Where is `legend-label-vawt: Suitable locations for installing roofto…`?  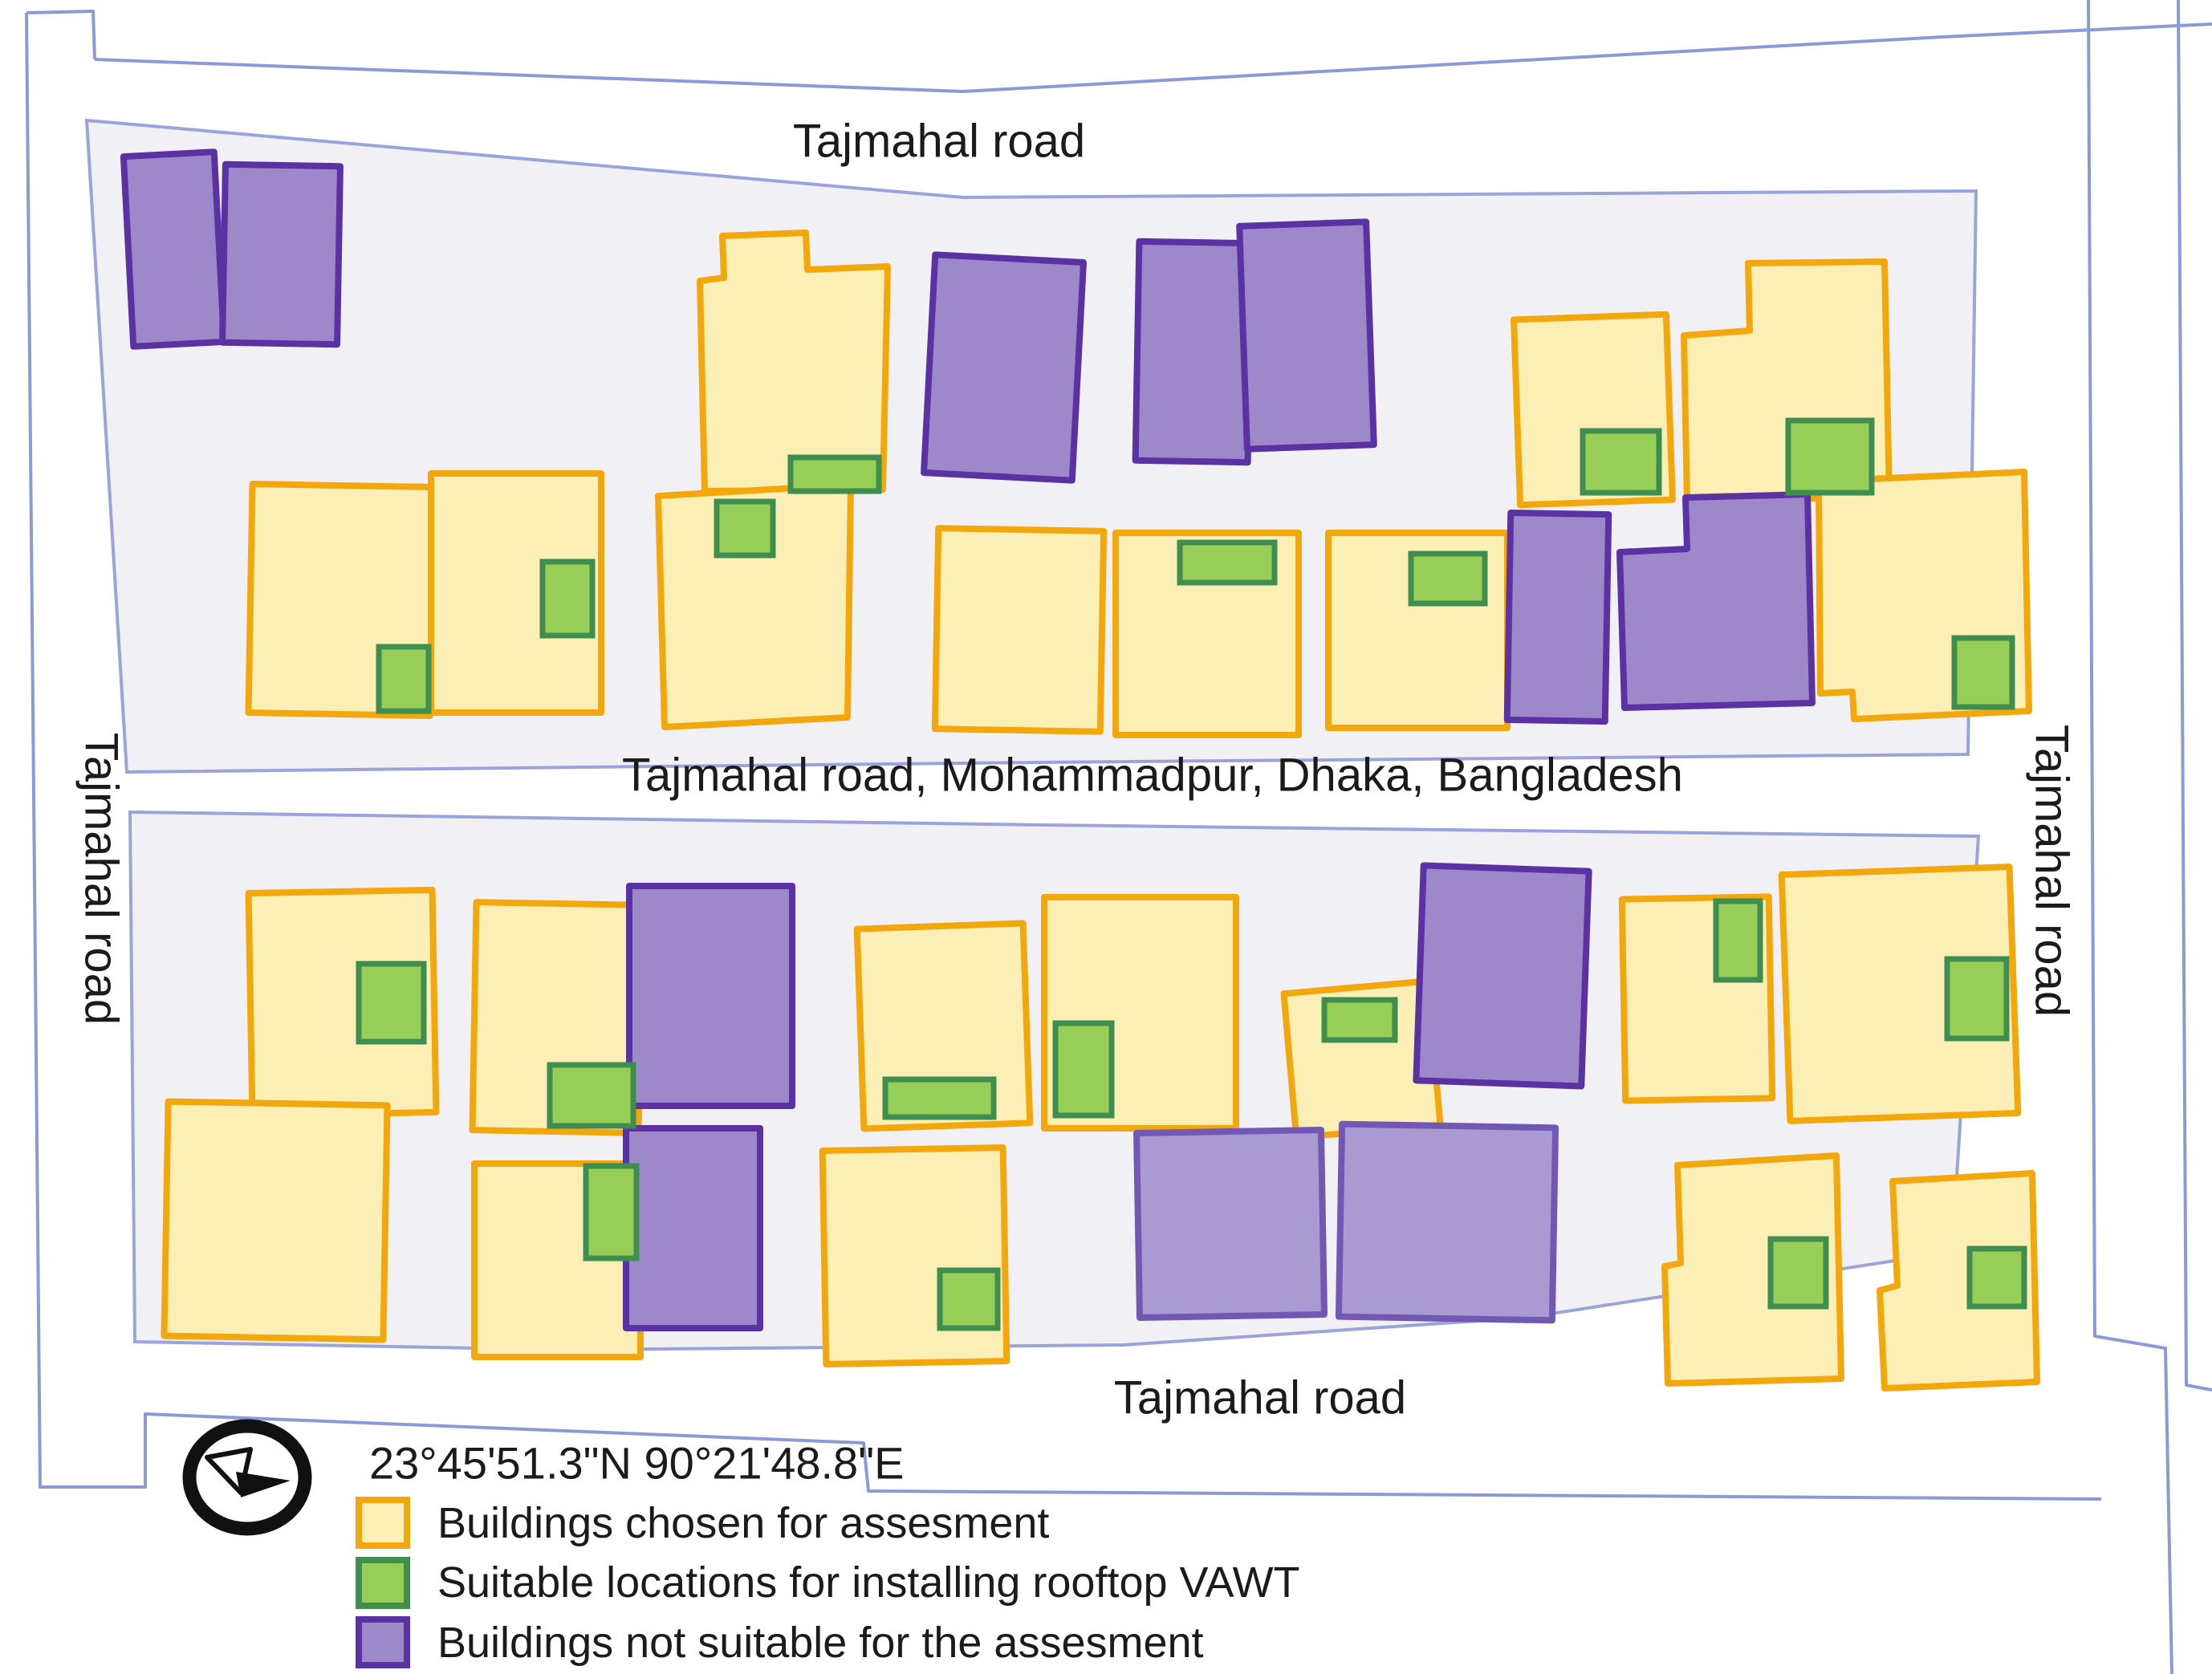
legend-label-vawt: Suitable locations for installing roofto… is located at coordinates (869, 1582).